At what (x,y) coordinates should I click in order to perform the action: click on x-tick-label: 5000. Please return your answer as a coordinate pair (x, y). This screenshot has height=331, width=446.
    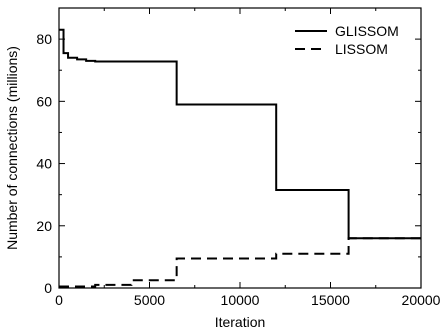
    Looking at the image, I should click on (149, 300).